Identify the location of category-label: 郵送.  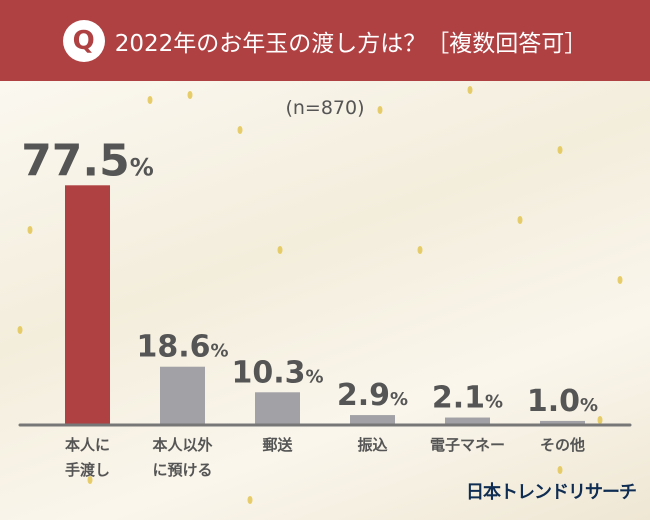
(277, 445).